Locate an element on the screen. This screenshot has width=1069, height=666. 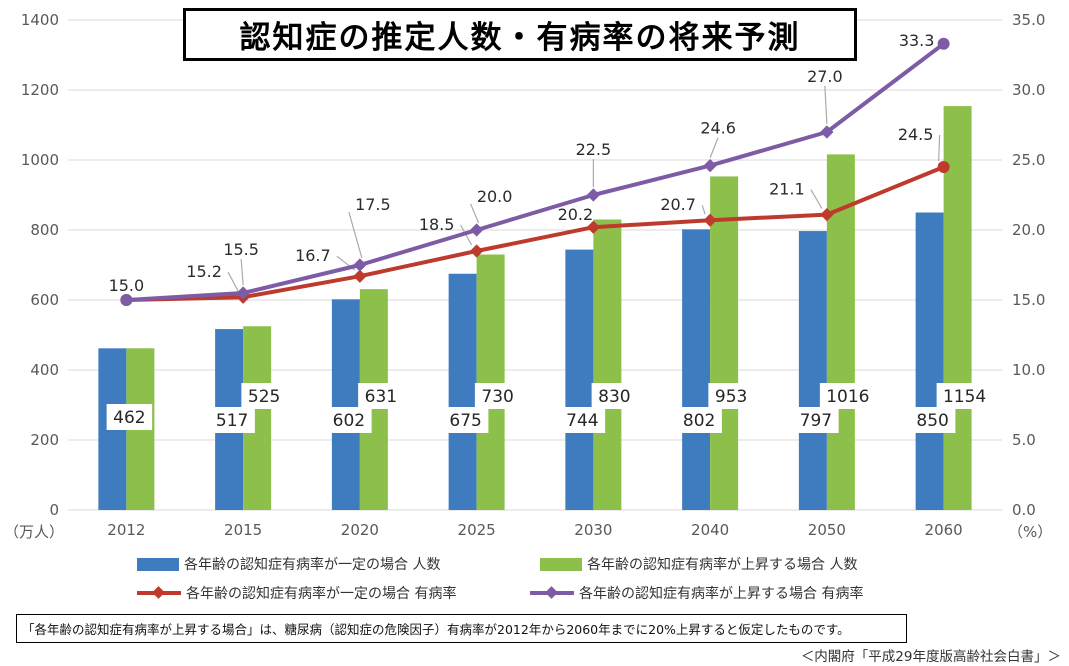
chart-title-box: 認知症の推定人数・有病率の将来予測 is located at coordinates (520, 34).